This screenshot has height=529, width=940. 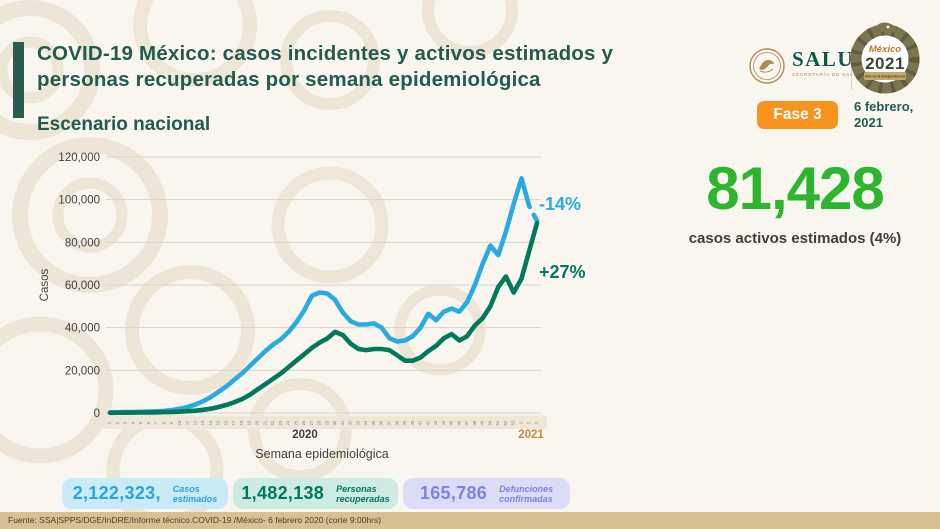 I want to click on x-axis-year-2020: 2020, so click(x=305, y=435).